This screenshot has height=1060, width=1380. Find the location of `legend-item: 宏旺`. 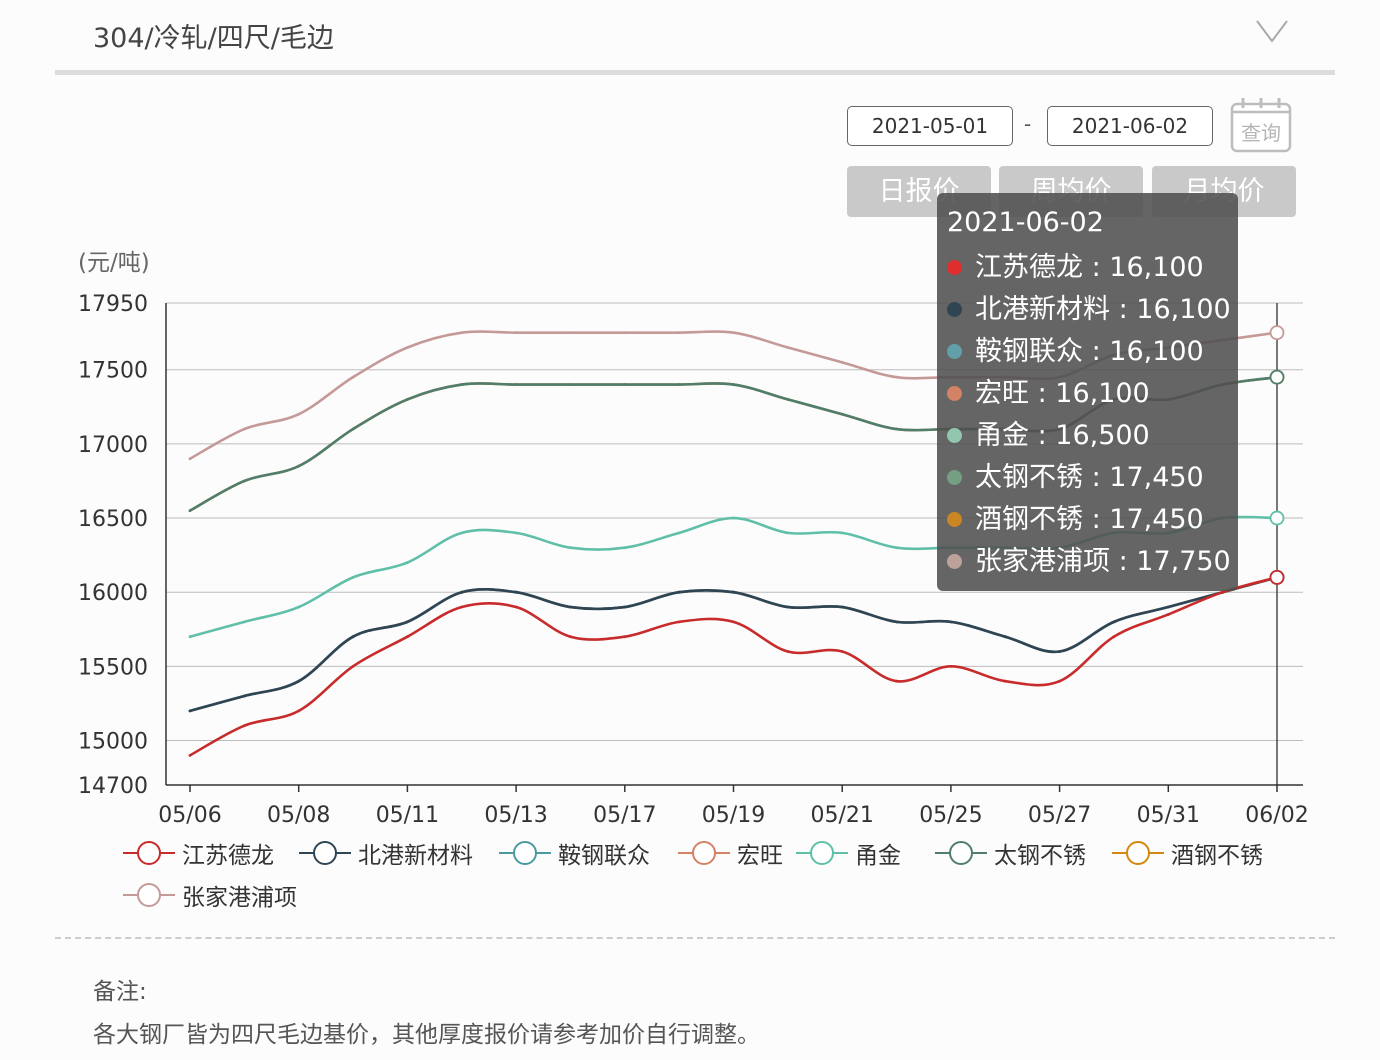

legend-item: 宏旺 is located at coordinates (730, 853).